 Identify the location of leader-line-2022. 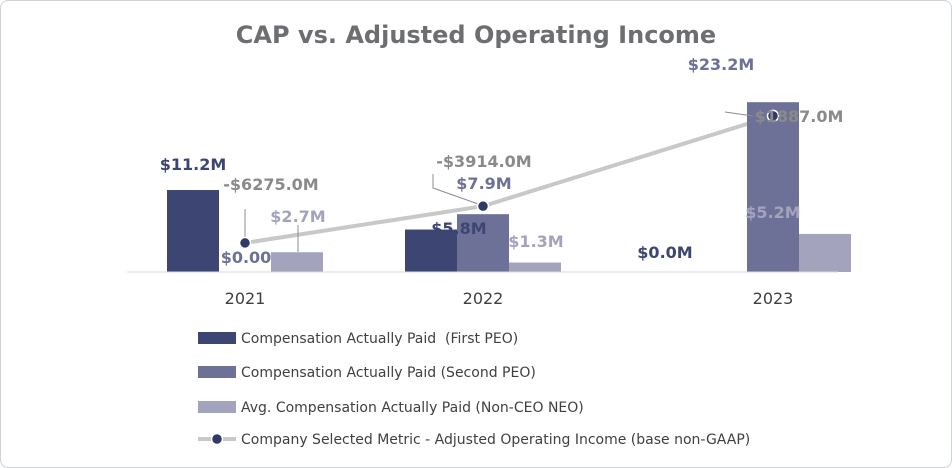
(457, 190).